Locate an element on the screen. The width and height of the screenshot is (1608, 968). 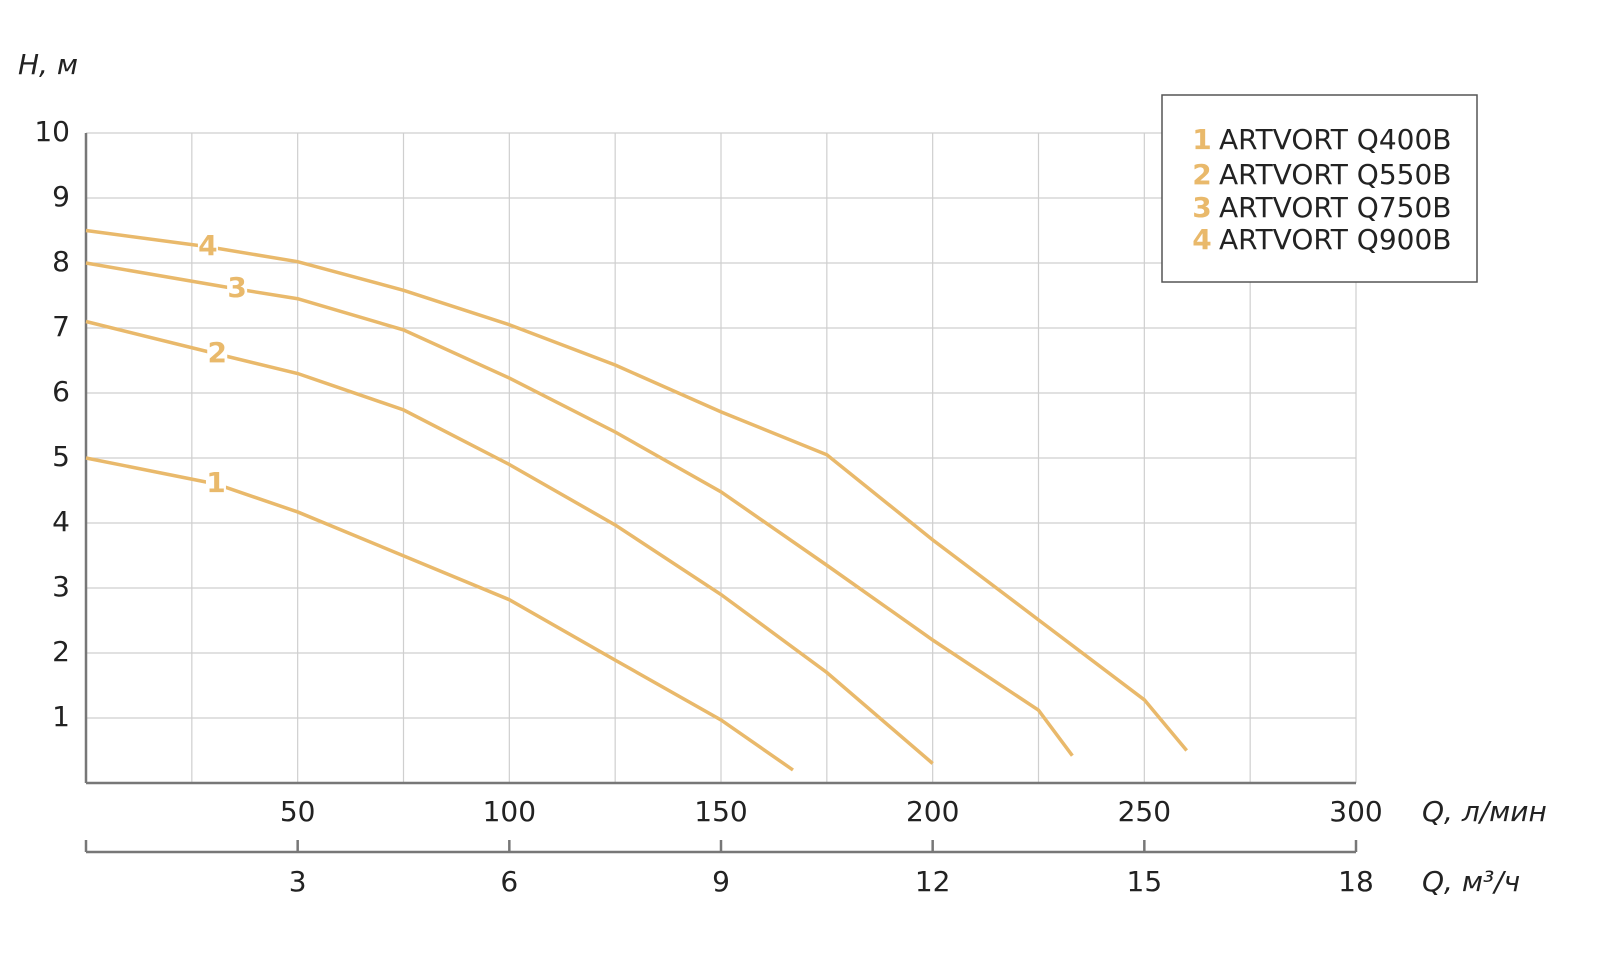
legend-number: 1 is located at coordinates (1201, 139).